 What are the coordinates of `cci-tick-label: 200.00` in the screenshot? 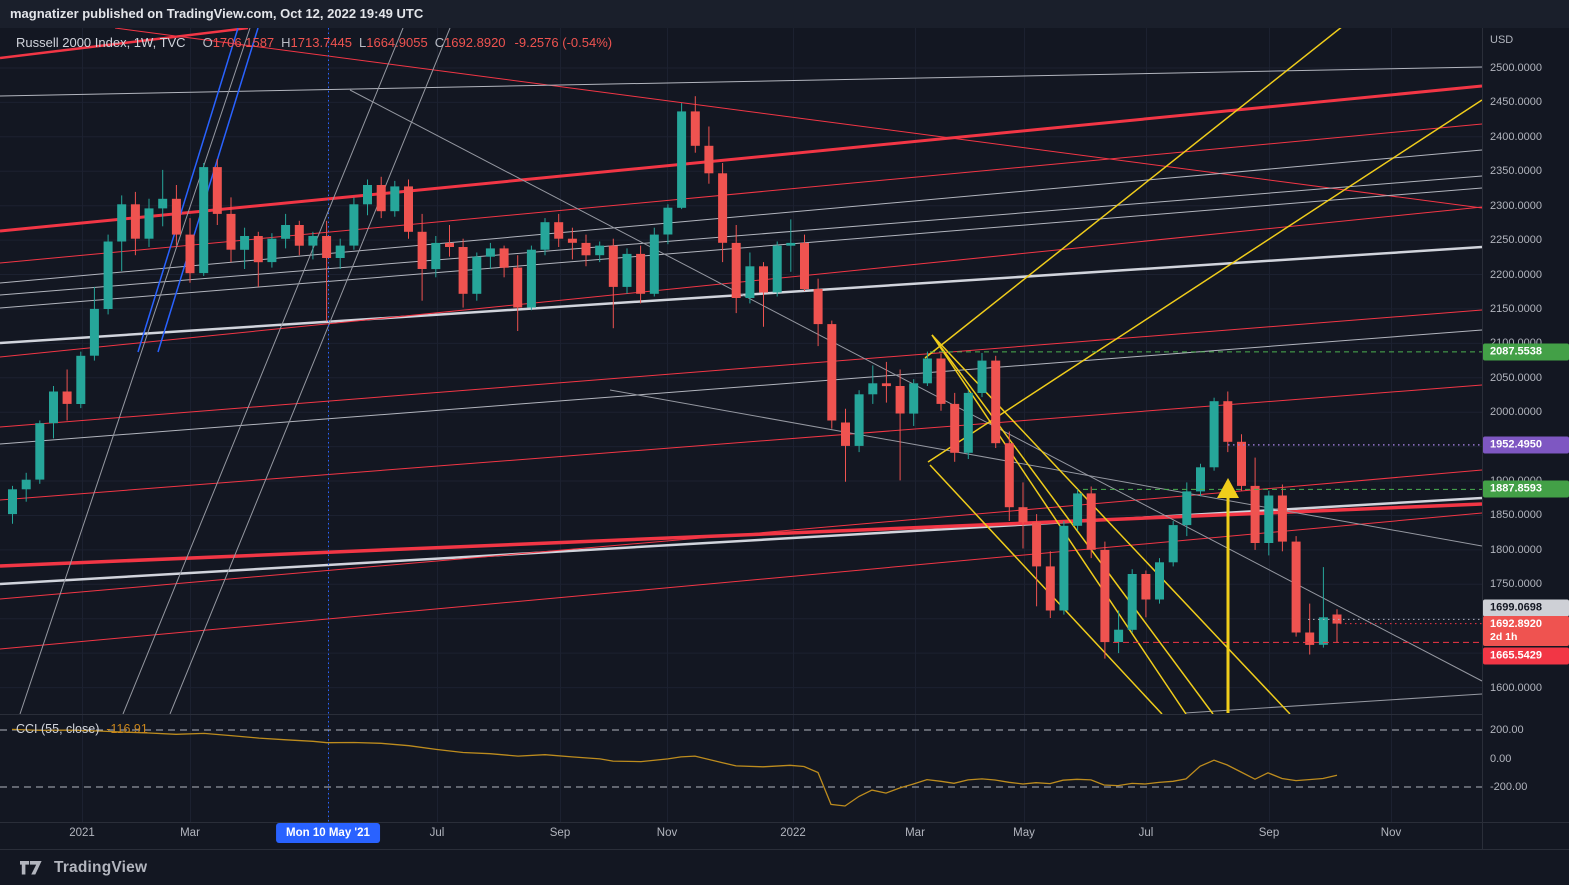 It's located at (1507, 730).